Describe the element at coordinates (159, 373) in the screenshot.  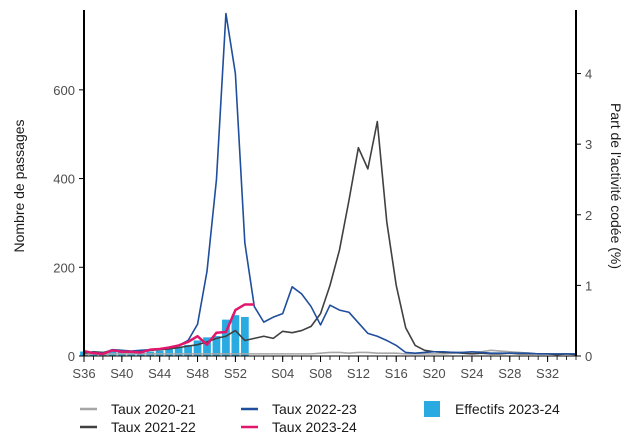
I see `x-tick-label-S44: S44` at that location.